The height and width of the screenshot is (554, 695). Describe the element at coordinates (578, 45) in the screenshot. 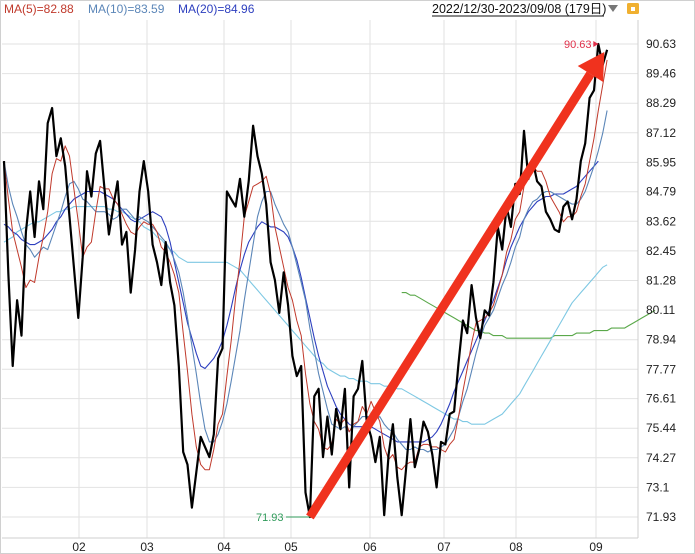

I see `high-value-label: 90.63` at that location.